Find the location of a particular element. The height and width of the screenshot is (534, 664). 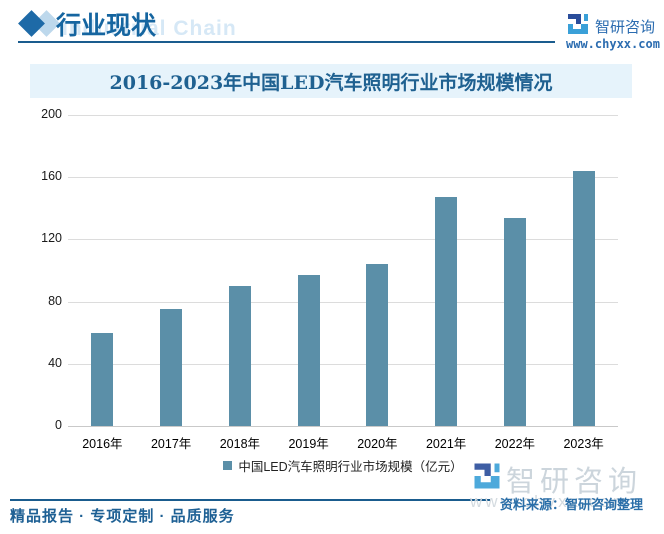

watermark-url: www.chyxx.com is located at coordinates (550, 501).